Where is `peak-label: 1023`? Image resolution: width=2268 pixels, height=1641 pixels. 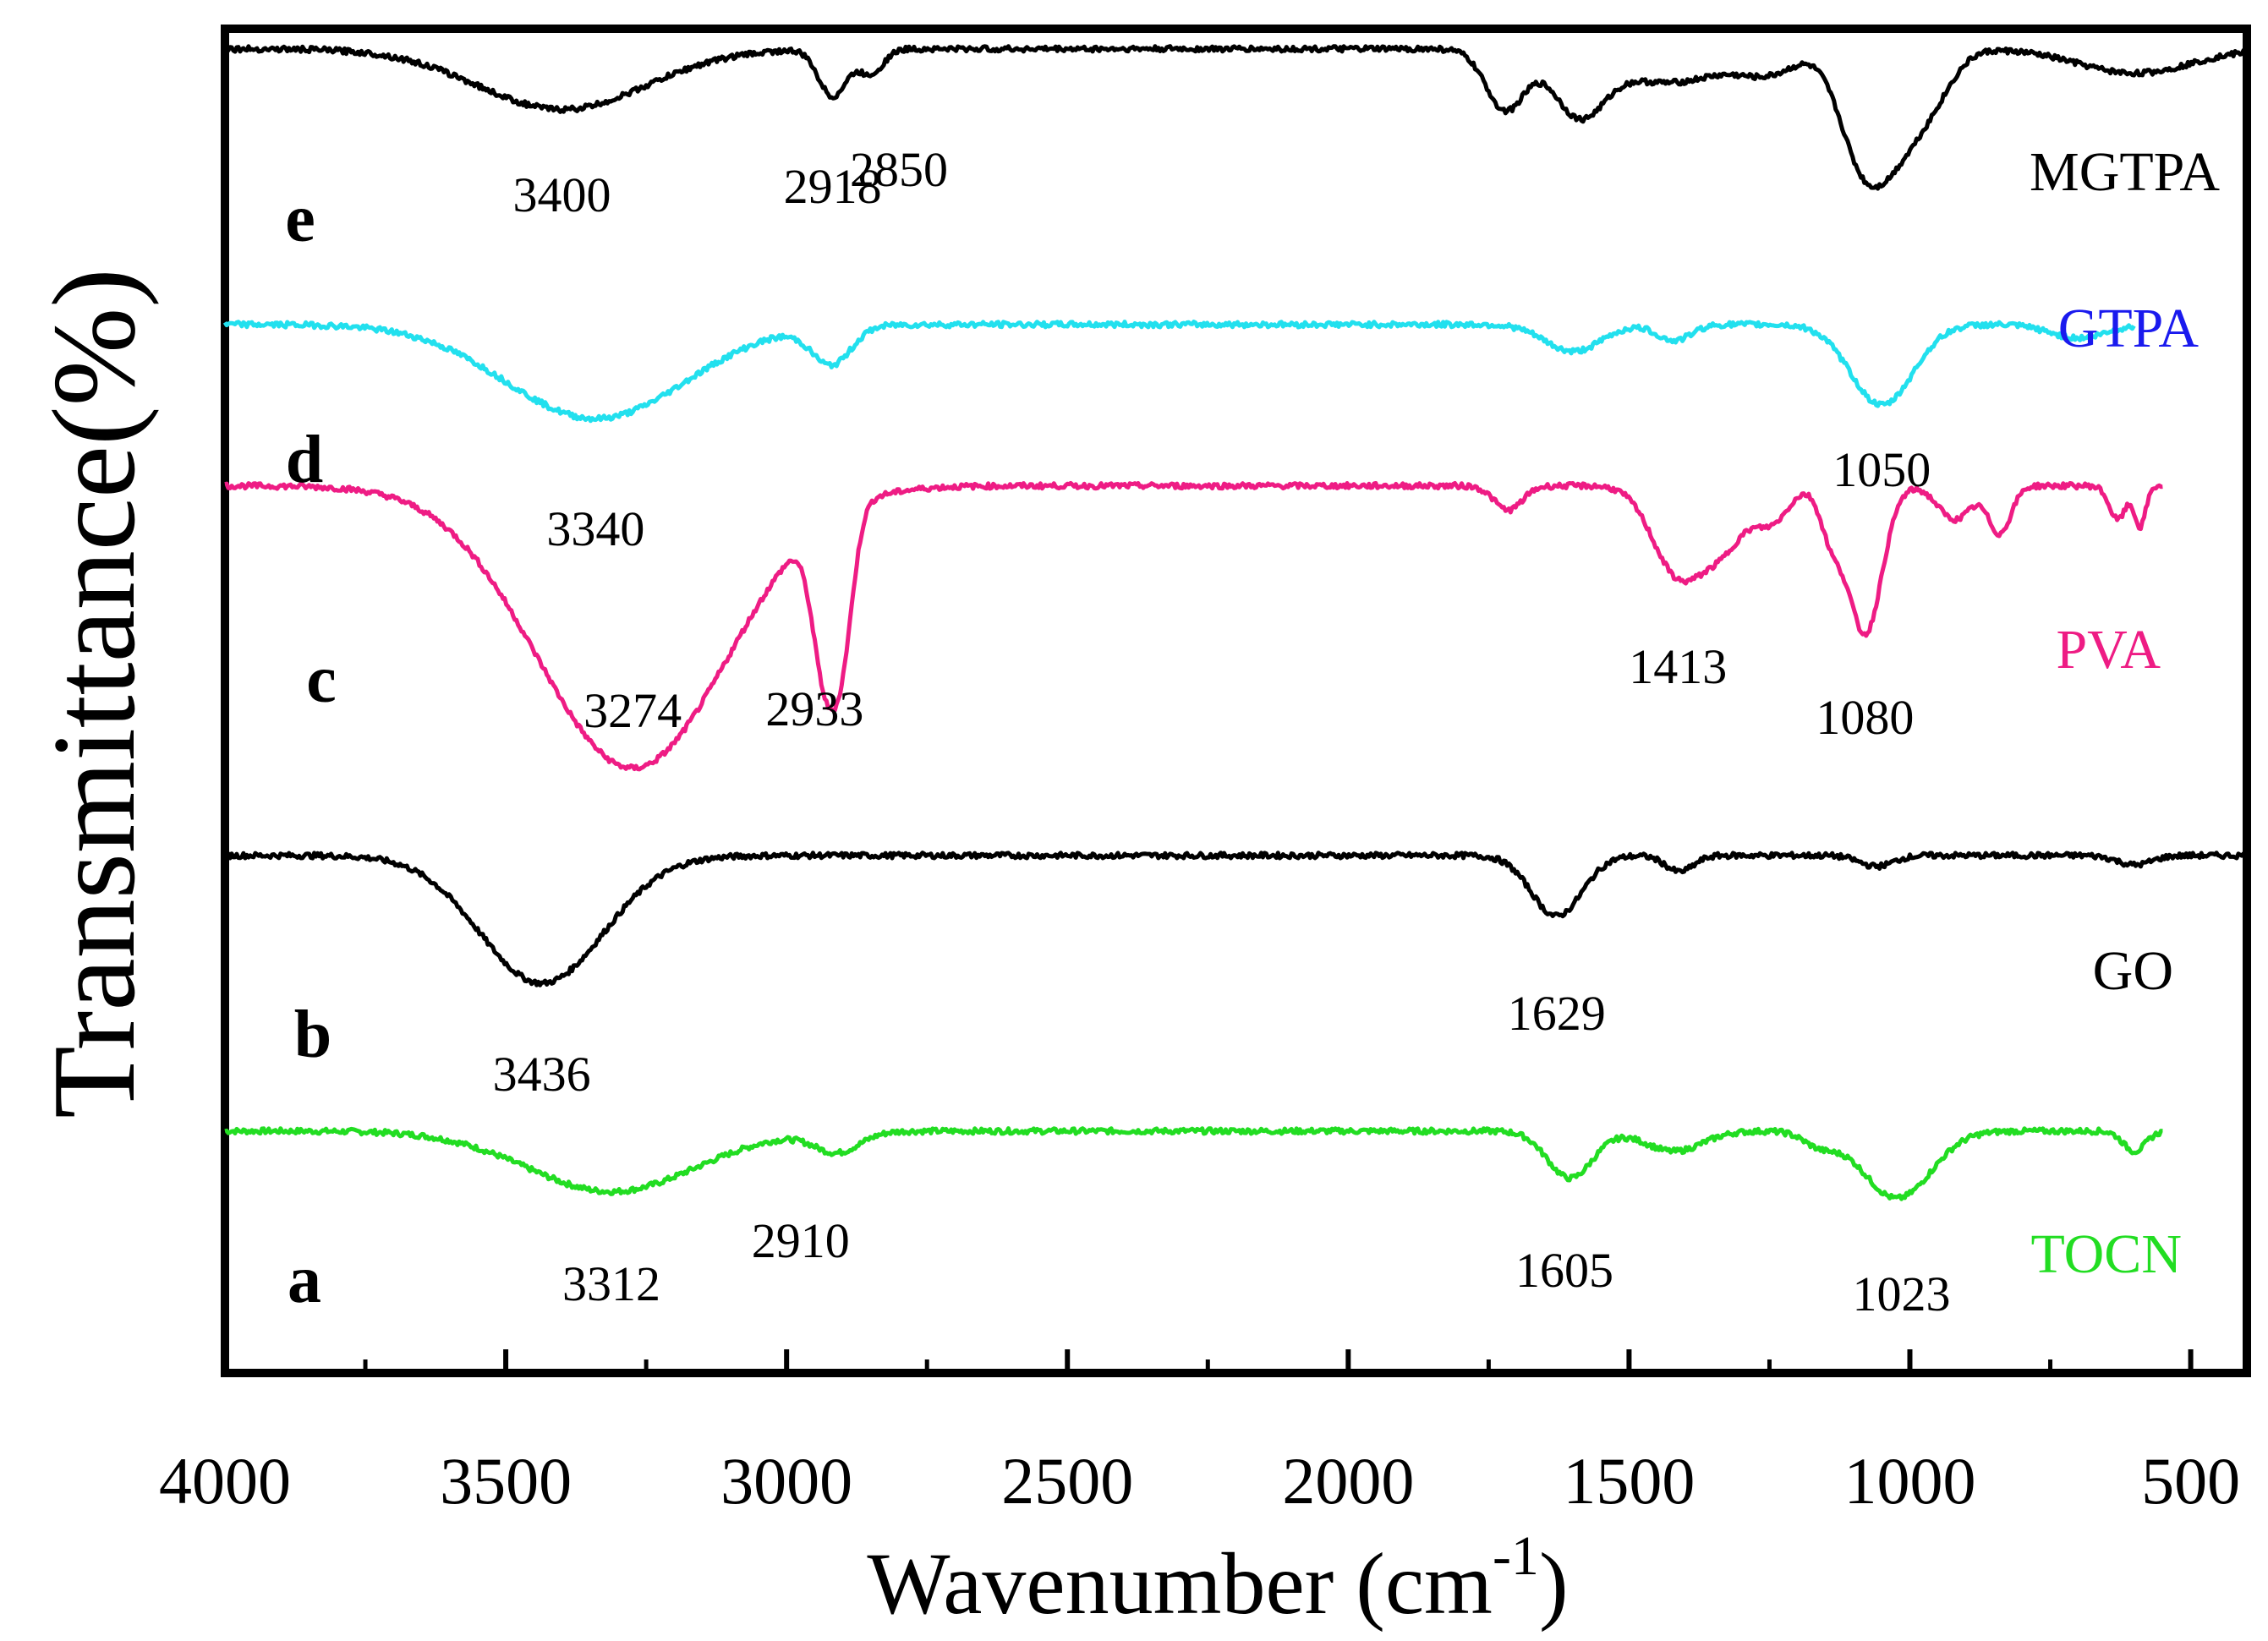 peak-label: 1023 is located at coordinates (1902, 1293).